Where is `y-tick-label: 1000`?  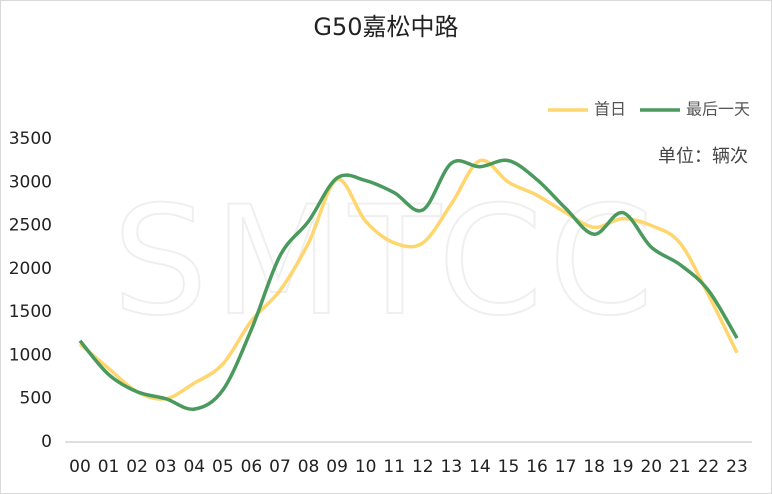
y-tick-label: 1000 is located at coordinates (30, 355).